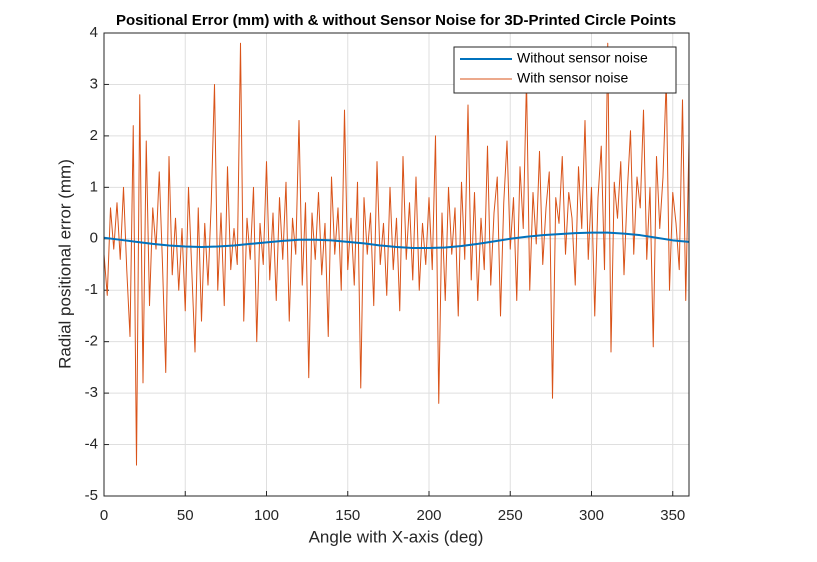 This screenshot has height=562, width=817. Describe the element at coordinates (347, 515) in the screenshot. I see `x-tick-label: 150` at that location.